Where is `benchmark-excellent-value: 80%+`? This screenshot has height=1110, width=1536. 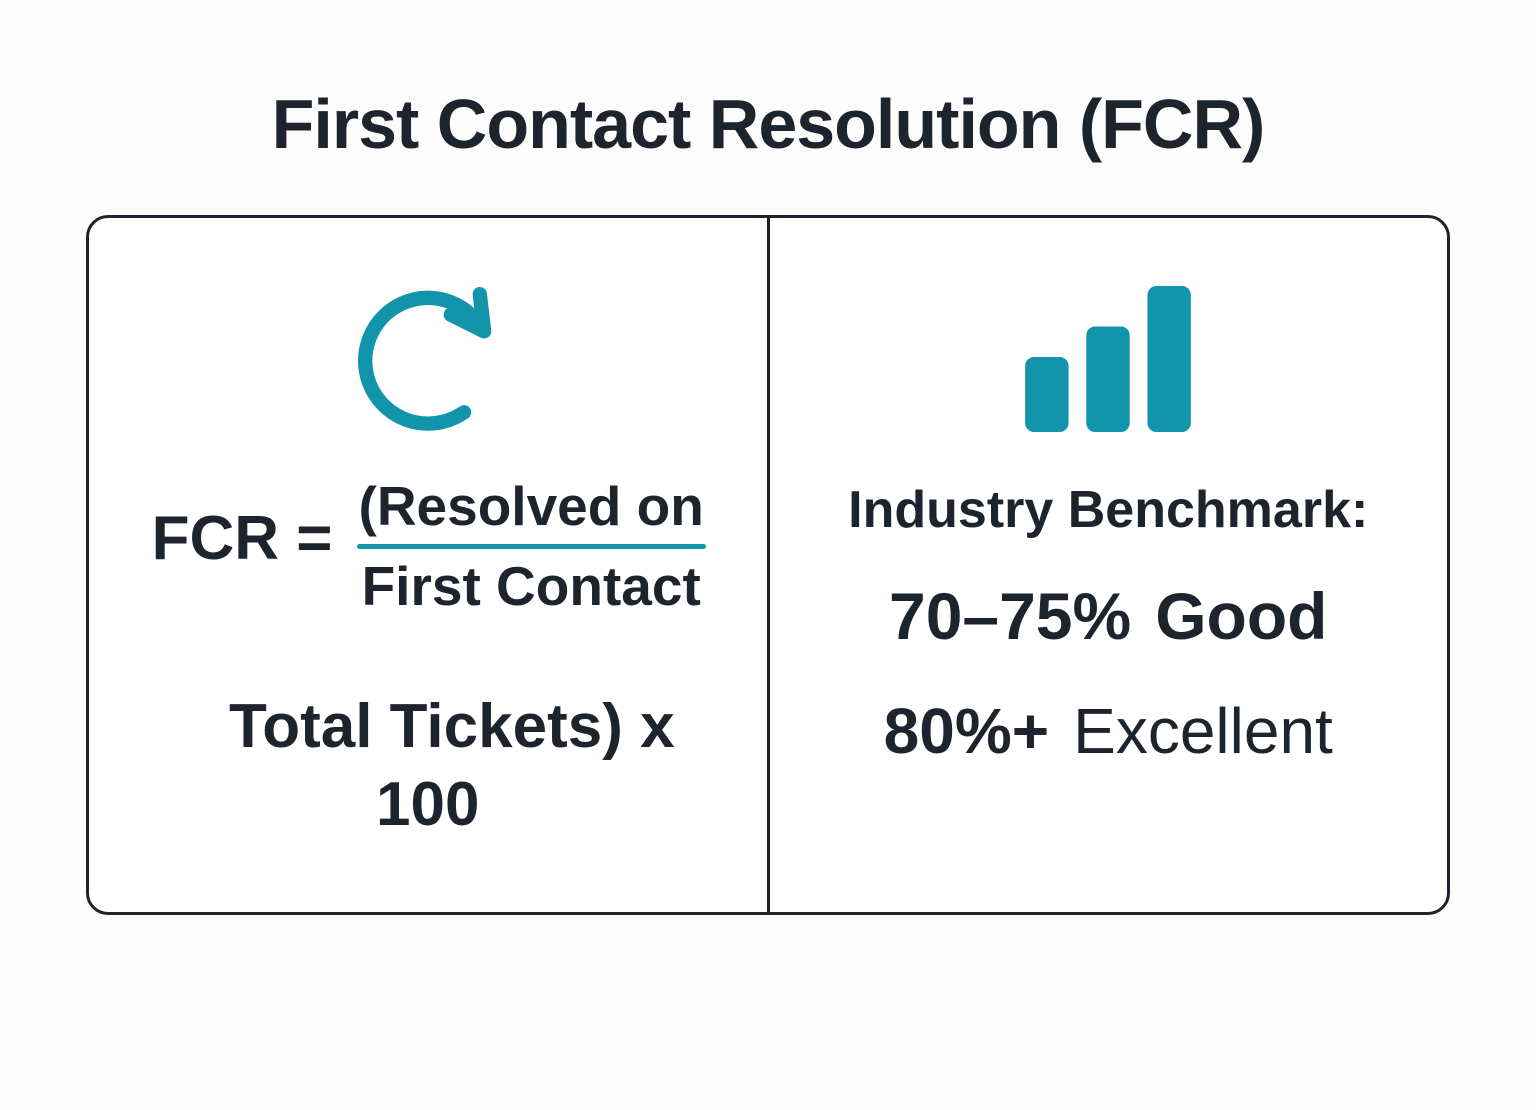 benchmark-excellent-value: 80%+ is located at coordinates (966, 731).